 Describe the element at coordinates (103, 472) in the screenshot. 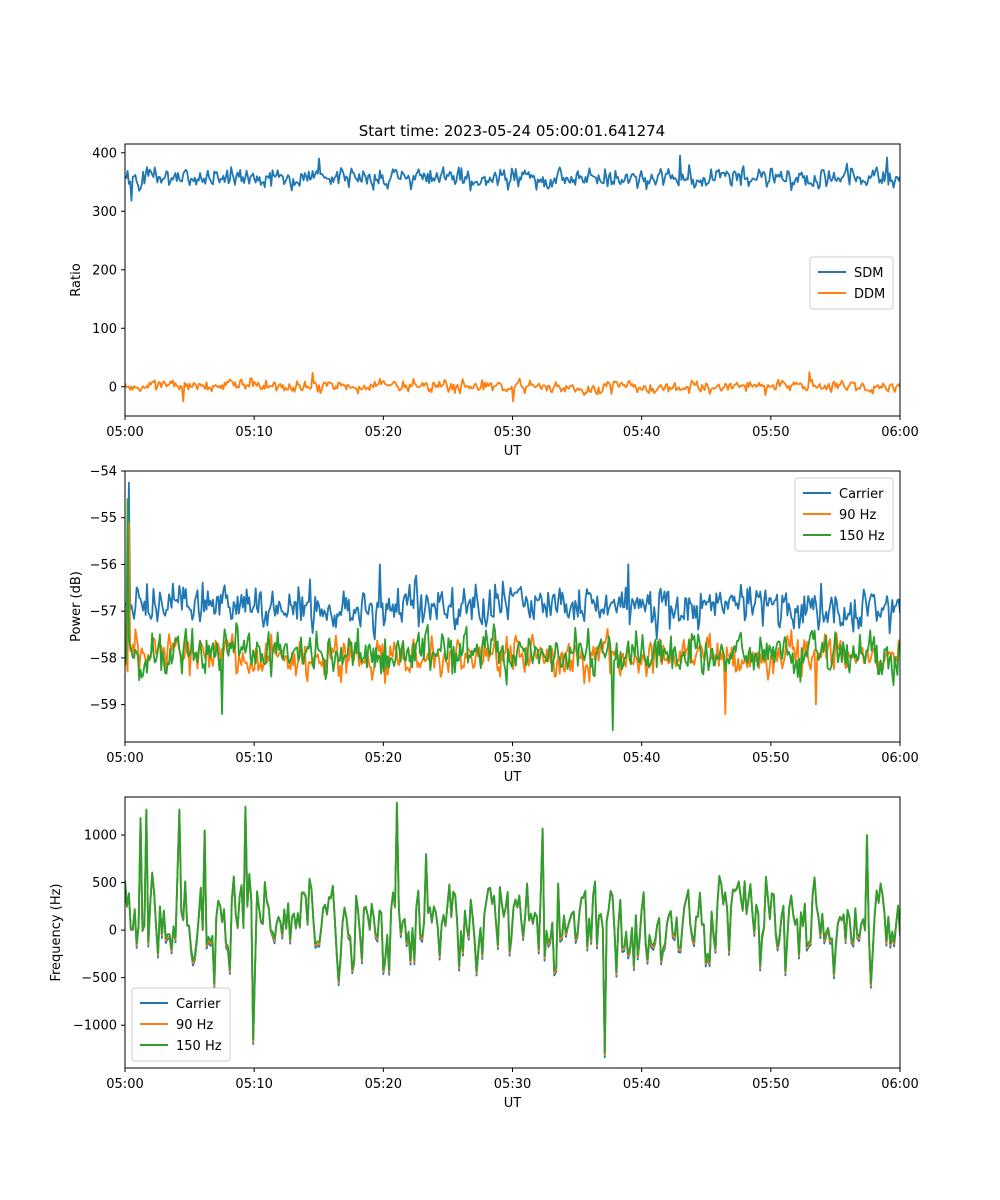

I see `y-tick-label: −54` at that location.